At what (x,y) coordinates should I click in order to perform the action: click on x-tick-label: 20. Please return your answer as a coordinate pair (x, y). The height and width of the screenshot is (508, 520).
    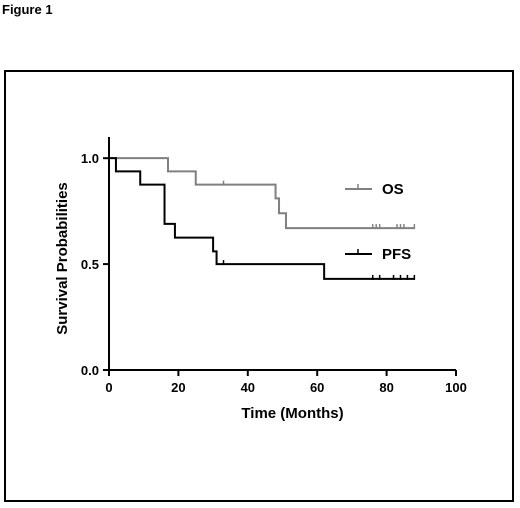
    Looking at the image, I should click on (178, 387).